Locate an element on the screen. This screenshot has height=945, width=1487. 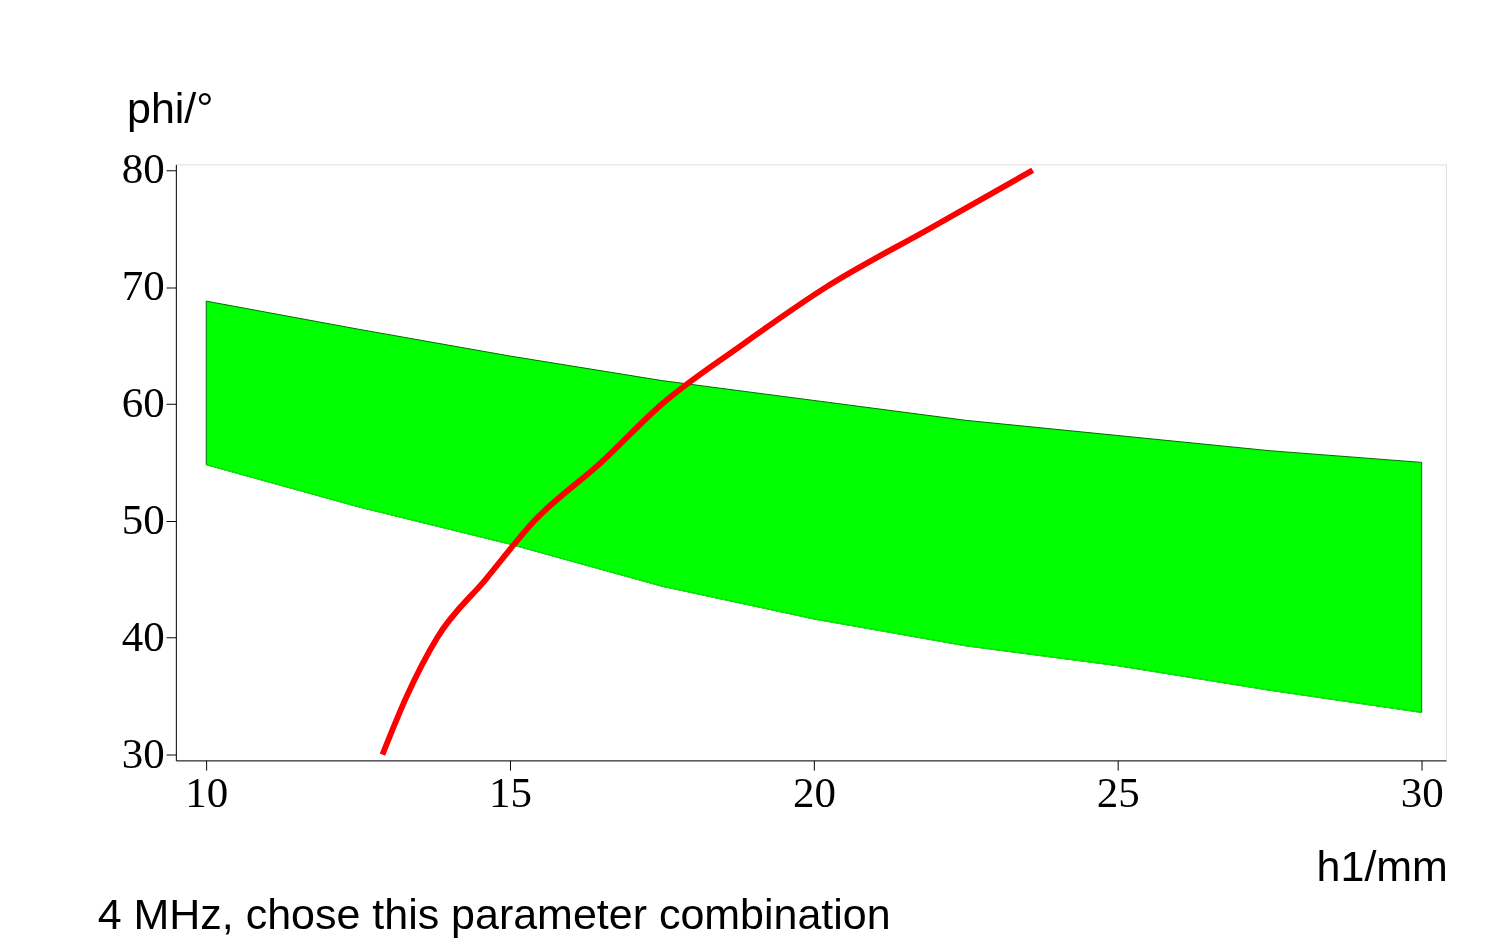
text: 4 MHz, chose this parameter combination is located at coordinates (494, 914).